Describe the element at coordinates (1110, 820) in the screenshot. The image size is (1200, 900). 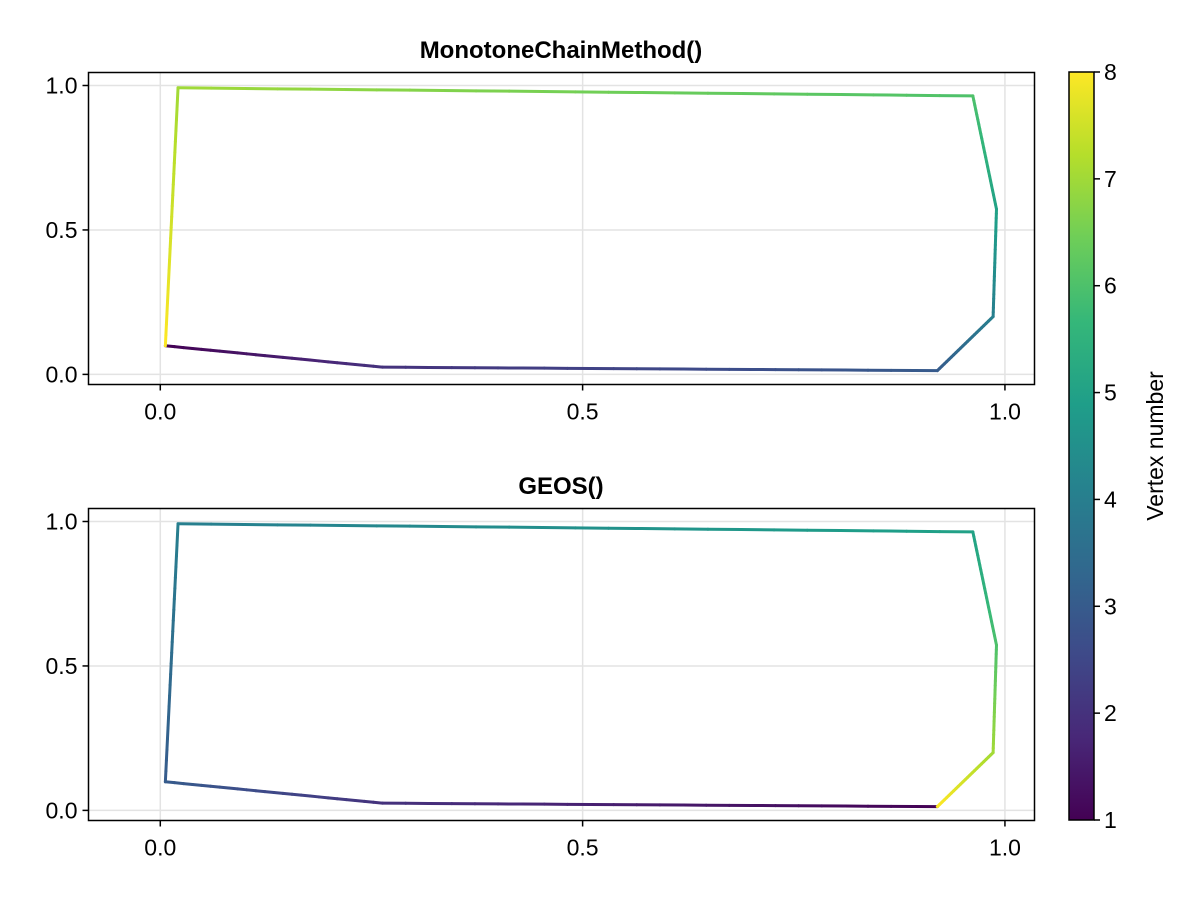
I see `colorbar-tick-label: 1` at that location.